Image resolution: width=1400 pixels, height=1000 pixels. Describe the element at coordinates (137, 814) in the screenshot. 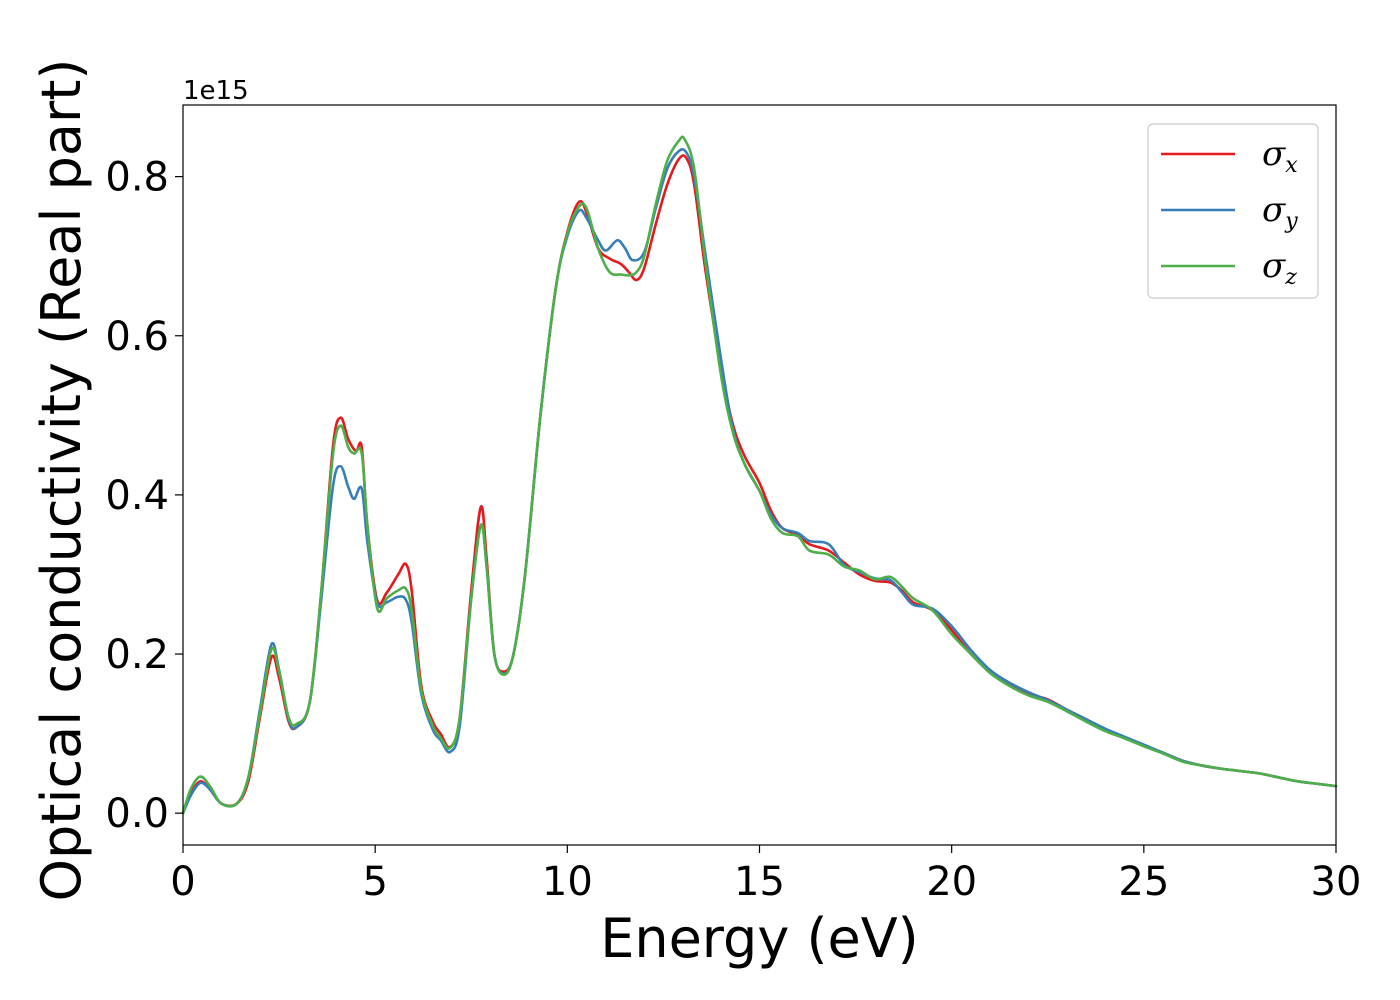

I see `y-tick-label: 0.0` at that location.